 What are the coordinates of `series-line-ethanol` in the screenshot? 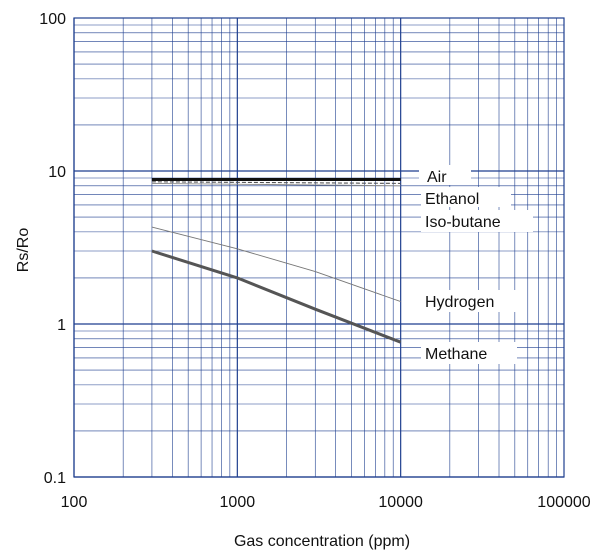 It's located at (276, 182).